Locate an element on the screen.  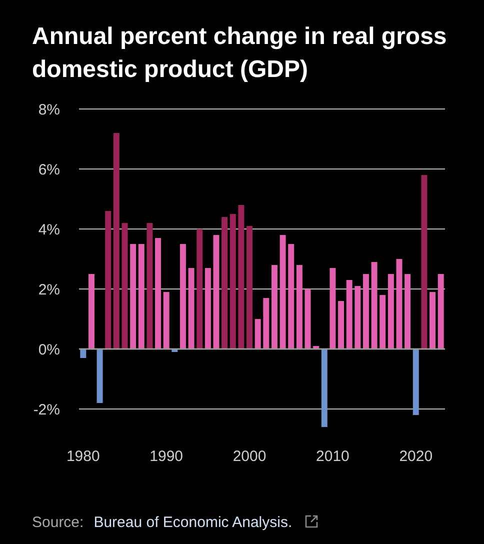
y-tick-label: 2% is located at coordinates (49, 289).